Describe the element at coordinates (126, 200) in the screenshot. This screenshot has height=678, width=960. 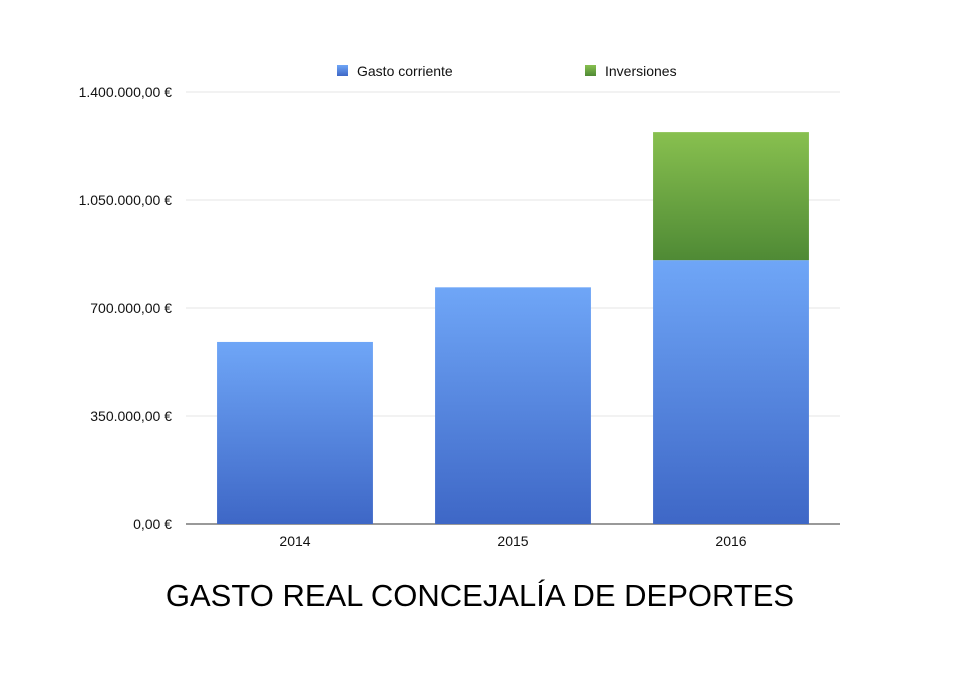
I see `y-tick-label: 1.050.000,00 €` at that location.